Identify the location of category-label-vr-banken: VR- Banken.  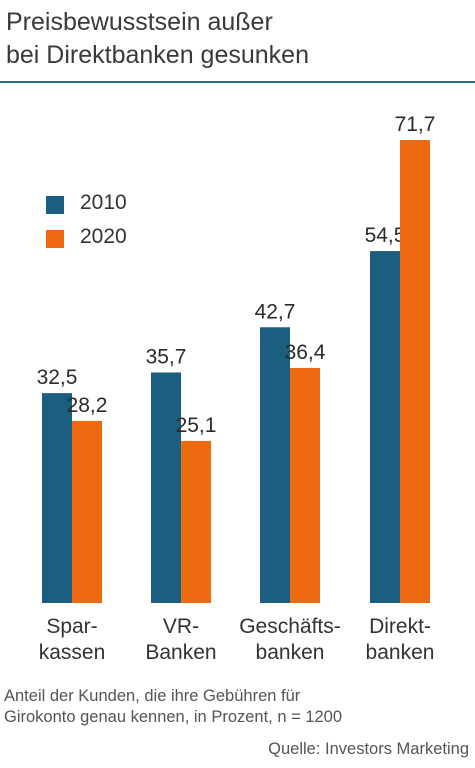
(181, 640).